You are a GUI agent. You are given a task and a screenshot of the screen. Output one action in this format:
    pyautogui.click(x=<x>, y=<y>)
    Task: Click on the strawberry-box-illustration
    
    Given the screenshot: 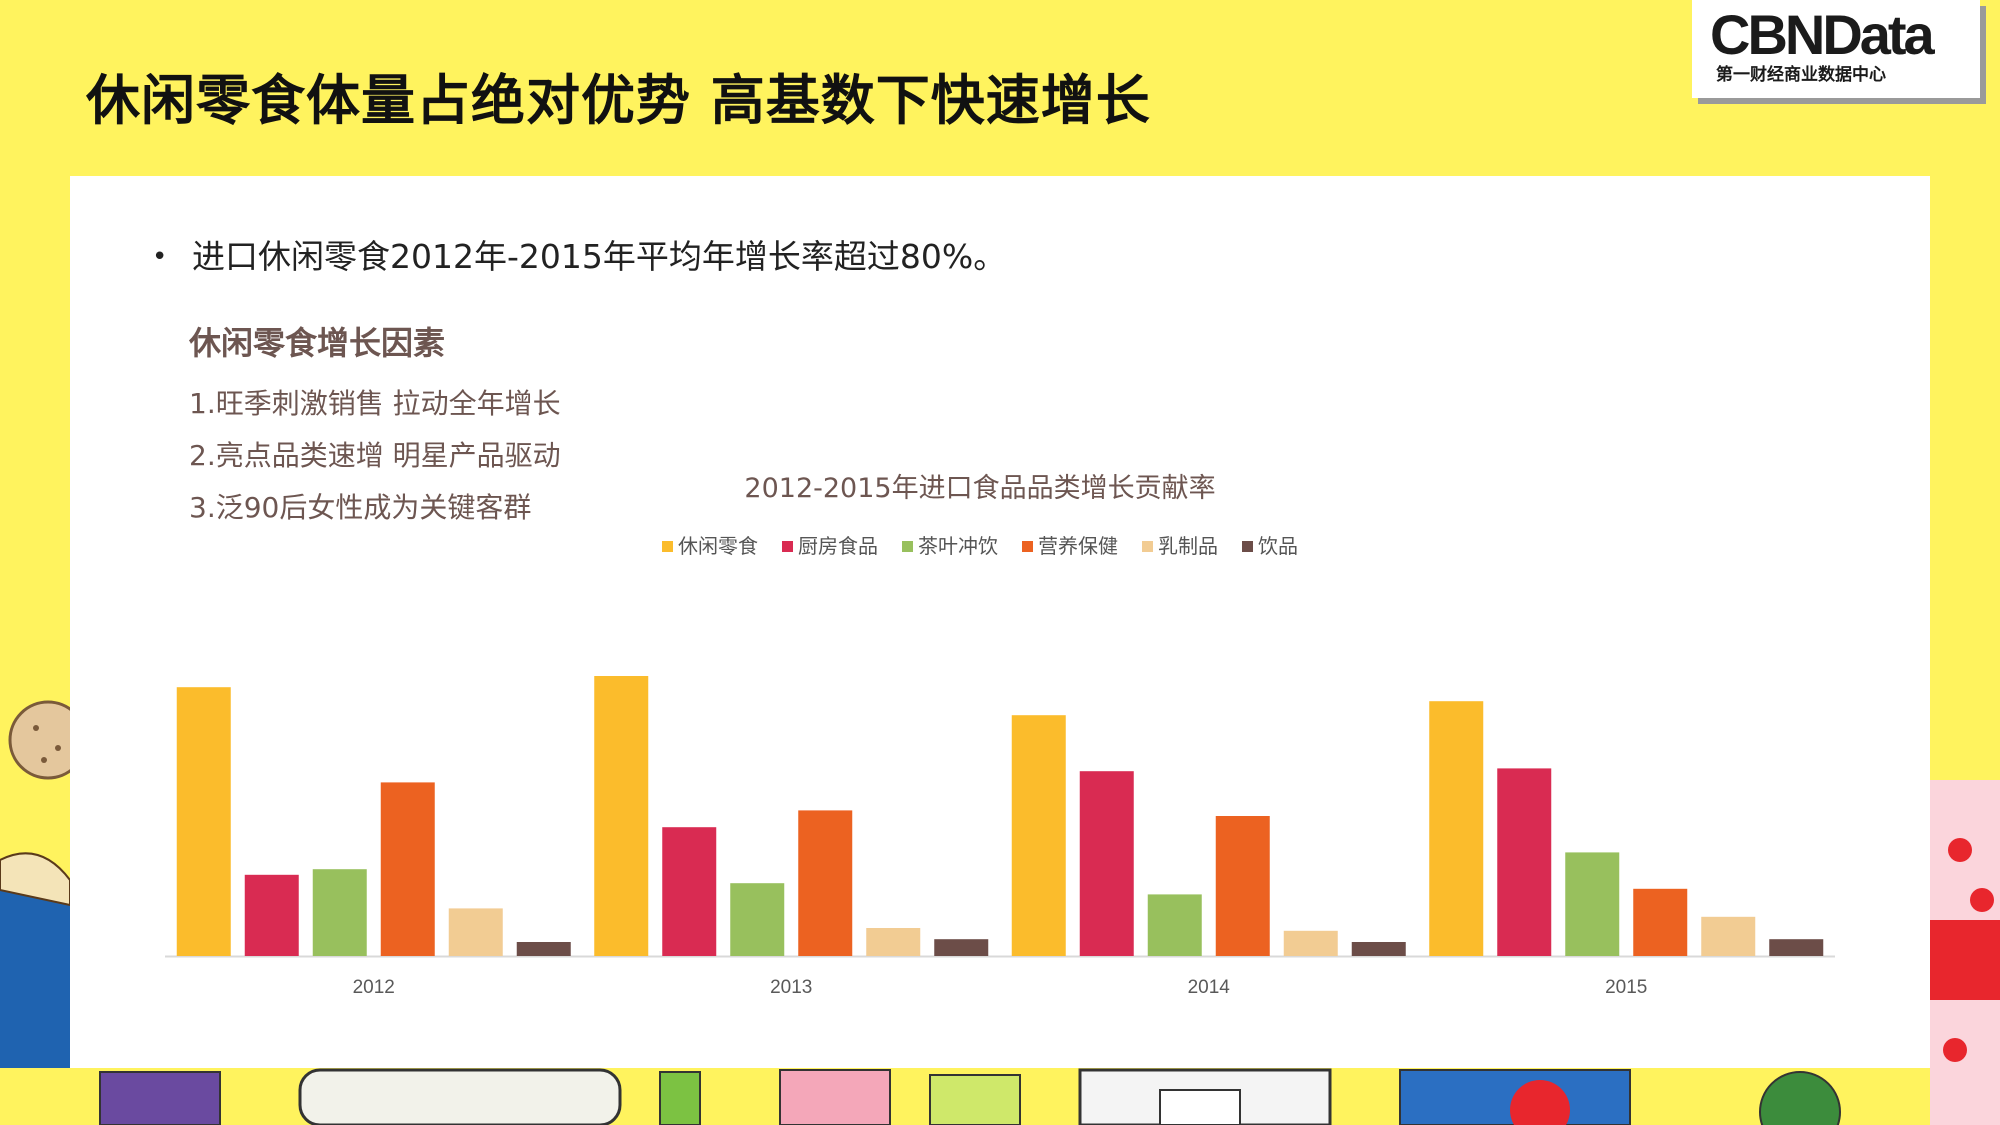 What is the action you would take?
    pyautogui.click(x=1965, y=952)
    